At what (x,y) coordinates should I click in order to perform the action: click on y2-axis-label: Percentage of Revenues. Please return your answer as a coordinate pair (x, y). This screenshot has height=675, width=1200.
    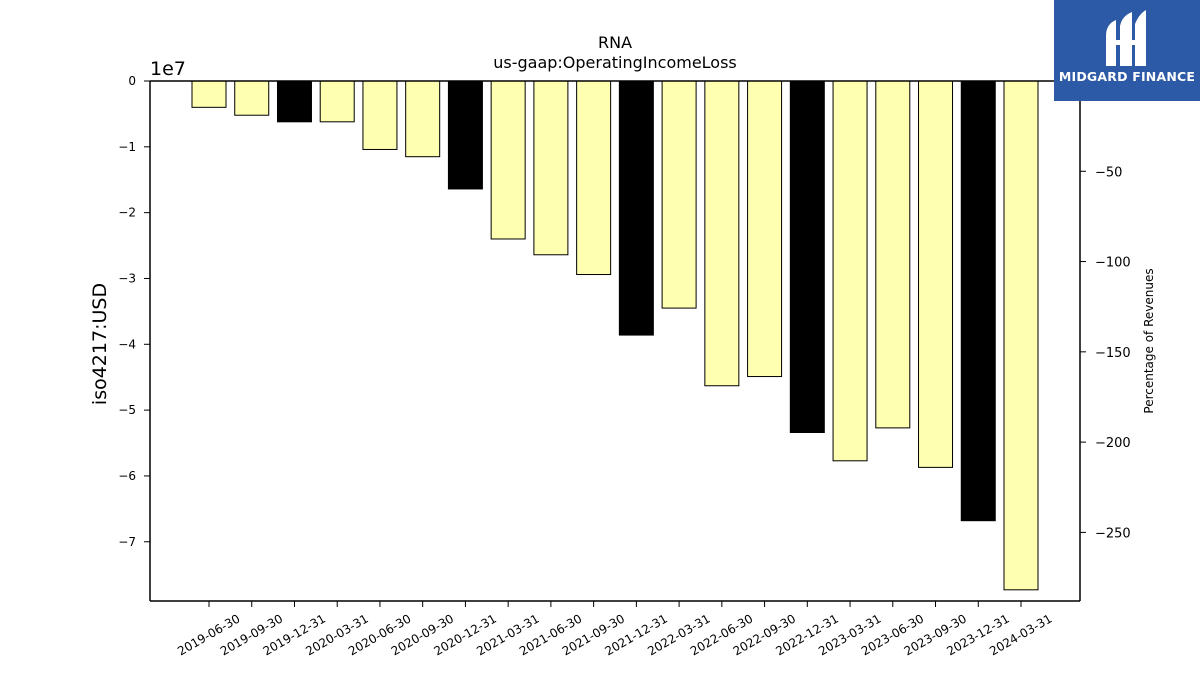
    Looking at the image, I should click on (1149, 340).